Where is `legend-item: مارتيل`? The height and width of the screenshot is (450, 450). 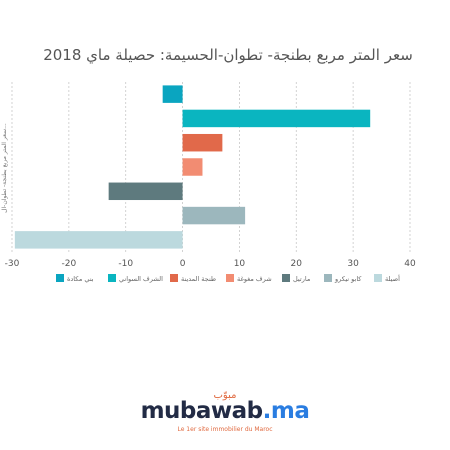 legend-item: مارتيل is located at coordinates (301, 279).